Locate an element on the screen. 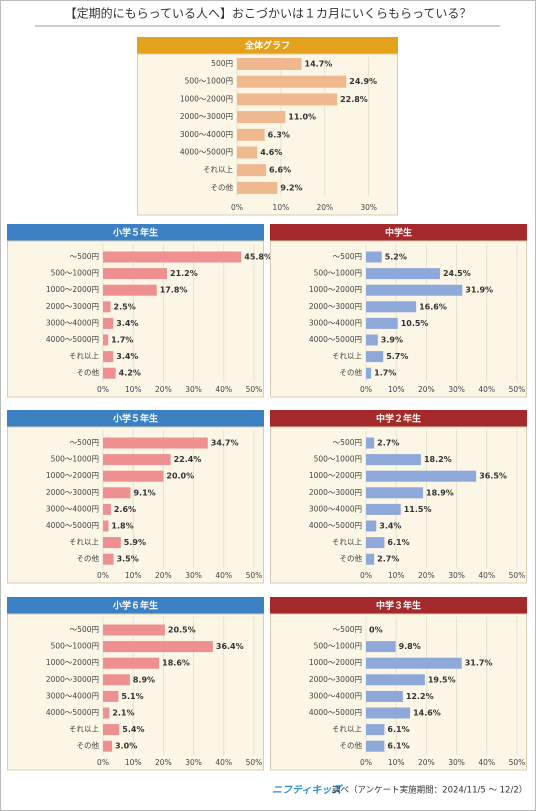  value-label: 20.0% is located at coordinates (180, 476).